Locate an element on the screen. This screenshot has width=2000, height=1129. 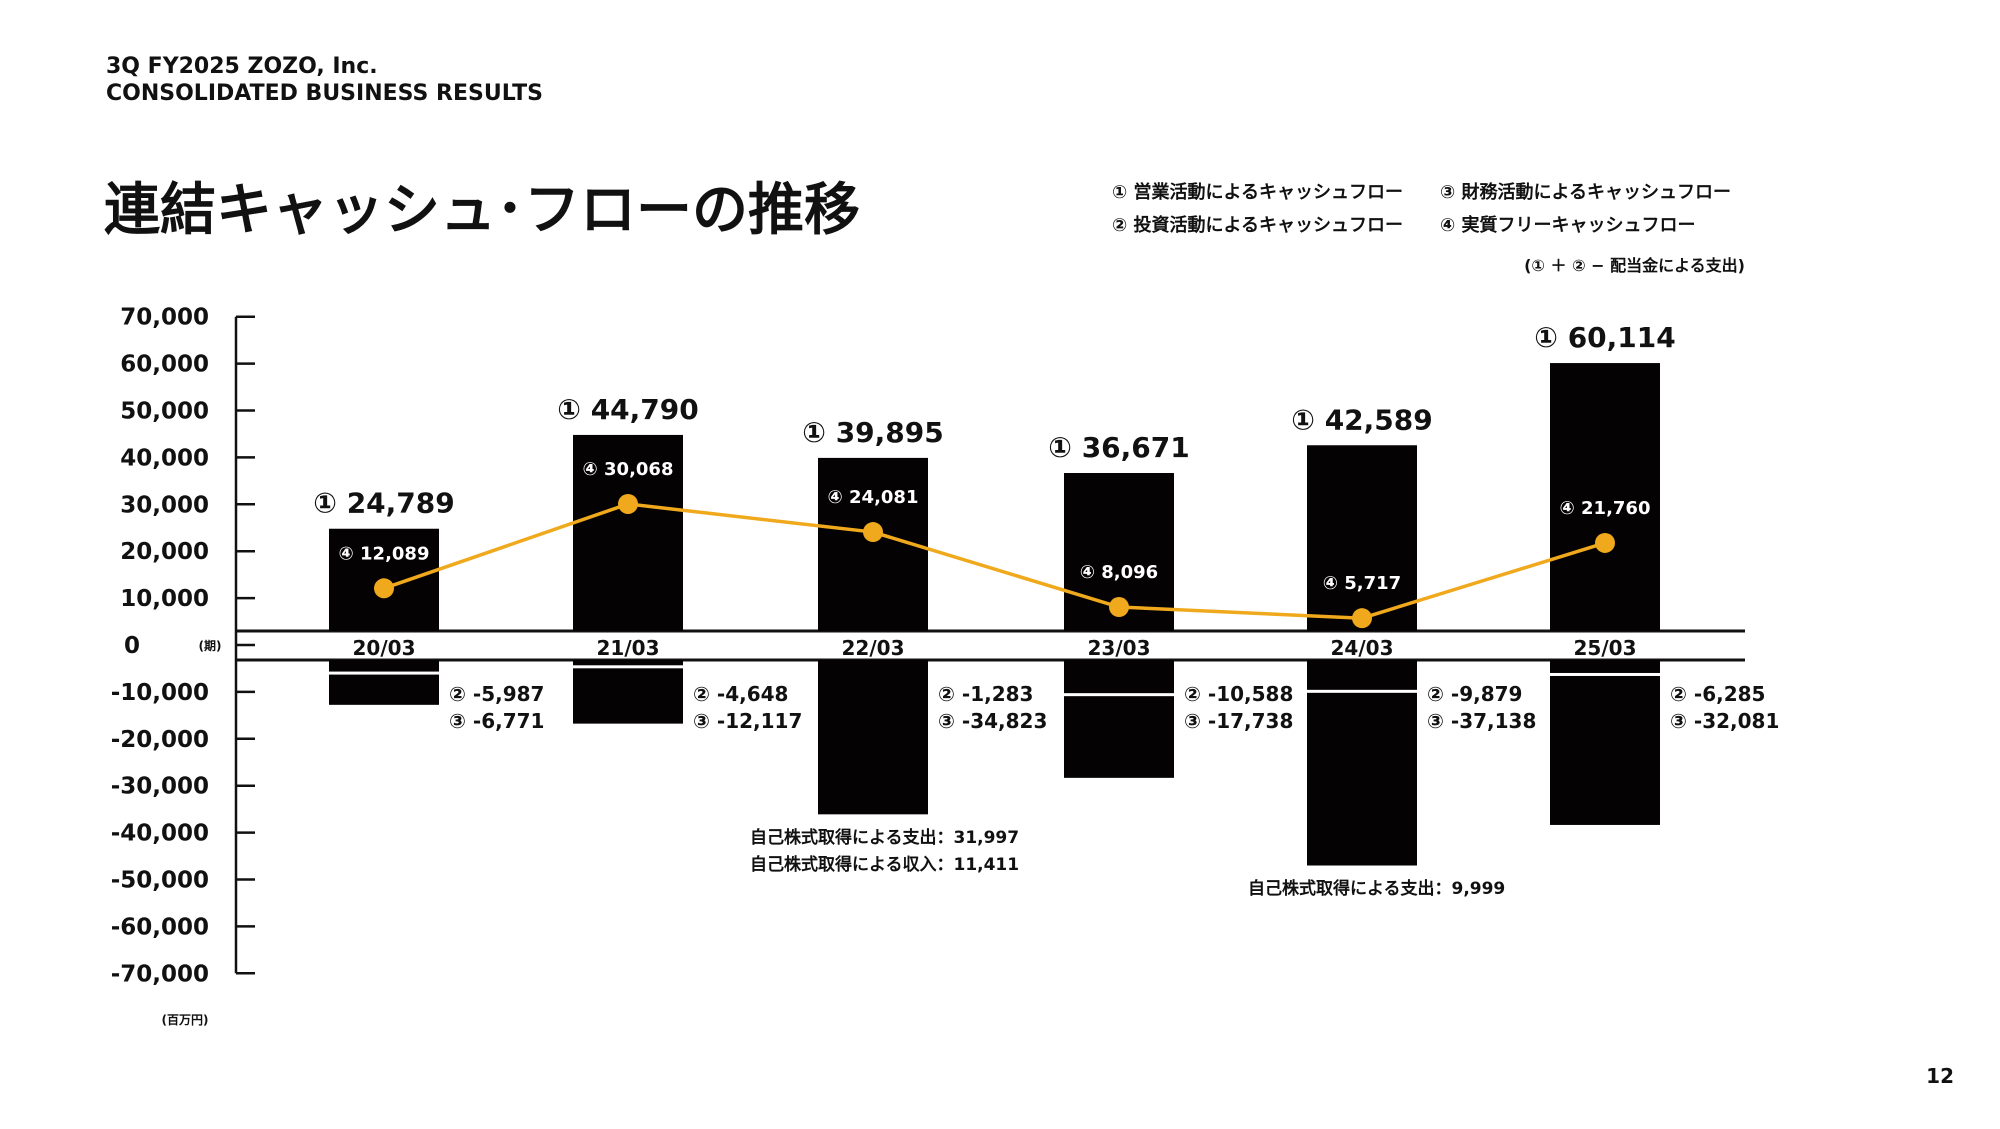
header-subtitle: CONSOLIDATED BUSINESS RESULTS is located at coordinates (324, 93).